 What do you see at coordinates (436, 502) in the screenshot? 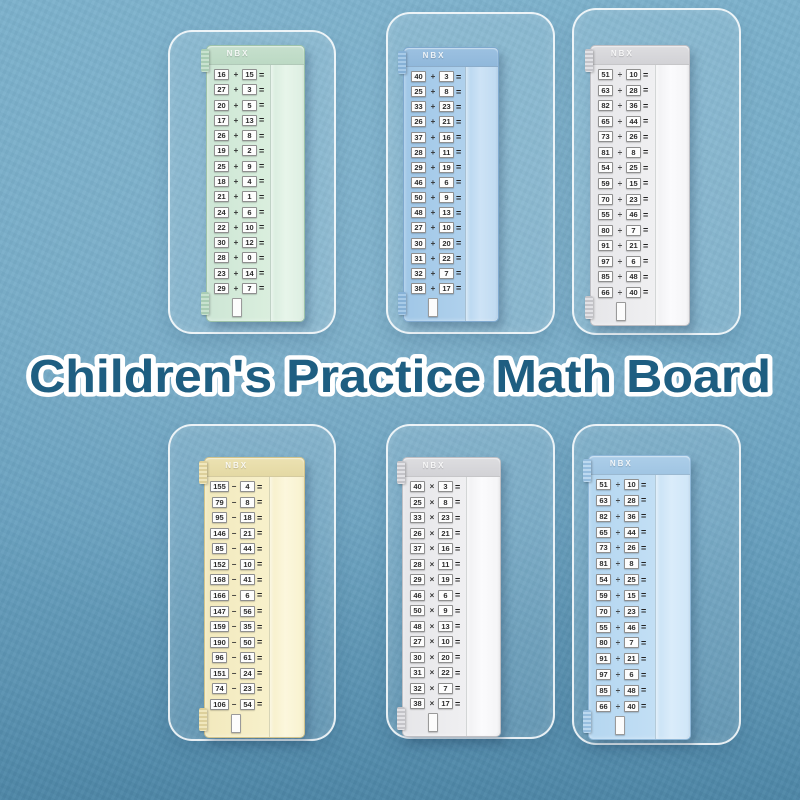
I see `equation-row: 25 × 8 =` at bounding box center [436, 502].